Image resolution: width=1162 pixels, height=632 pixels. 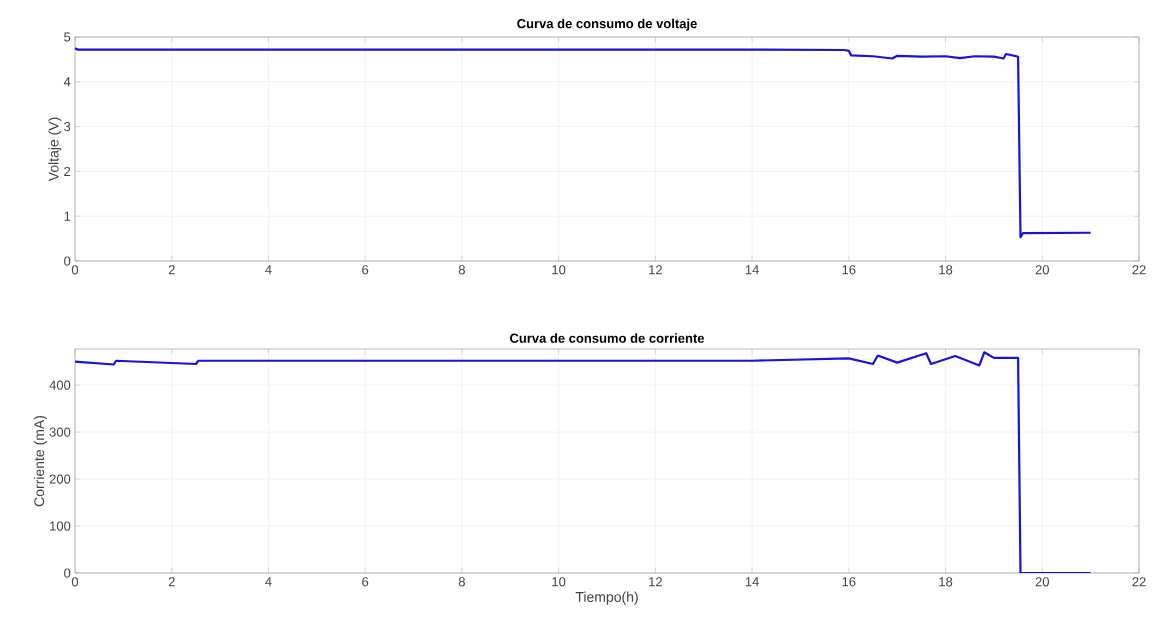 I want to click on chart-title: Curva de consumo de voltaje, so click(x=607, y=24).